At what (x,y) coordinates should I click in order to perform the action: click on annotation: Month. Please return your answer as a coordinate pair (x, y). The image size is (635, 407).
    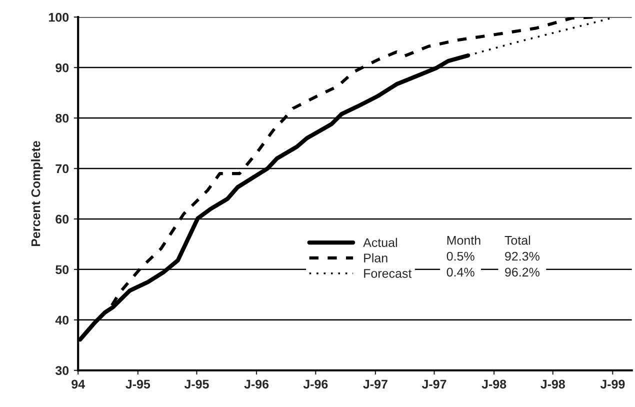
    Looking at the image, I should click on (463, 240).